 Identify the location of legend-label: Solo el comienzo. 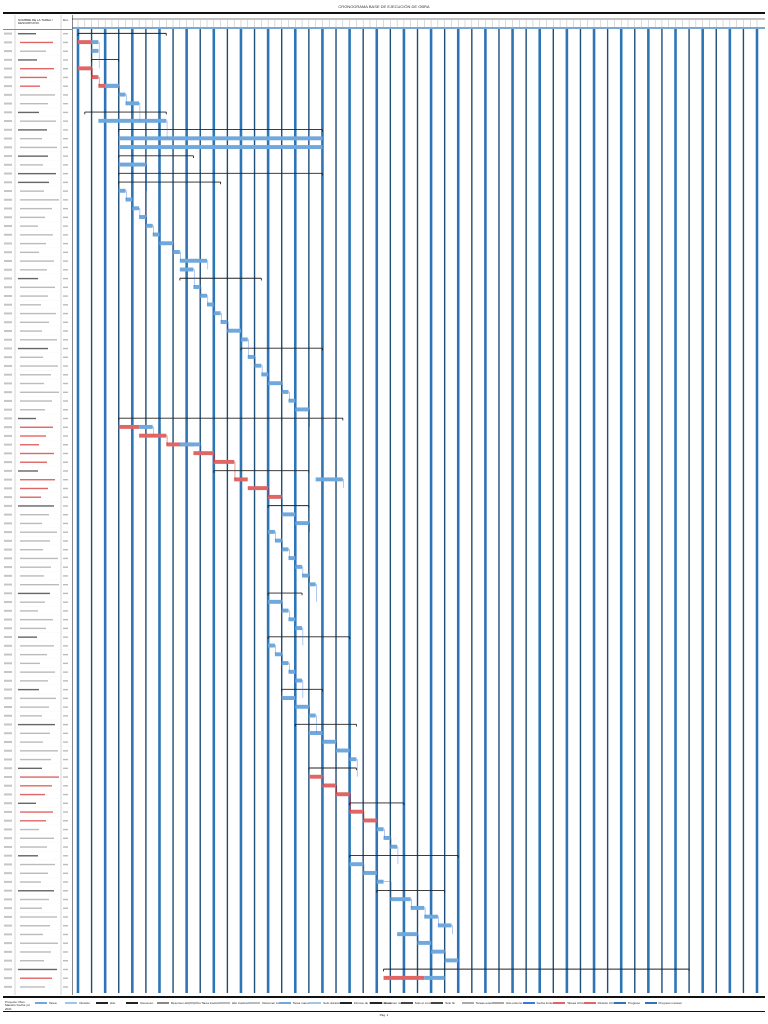
(426, 1003).